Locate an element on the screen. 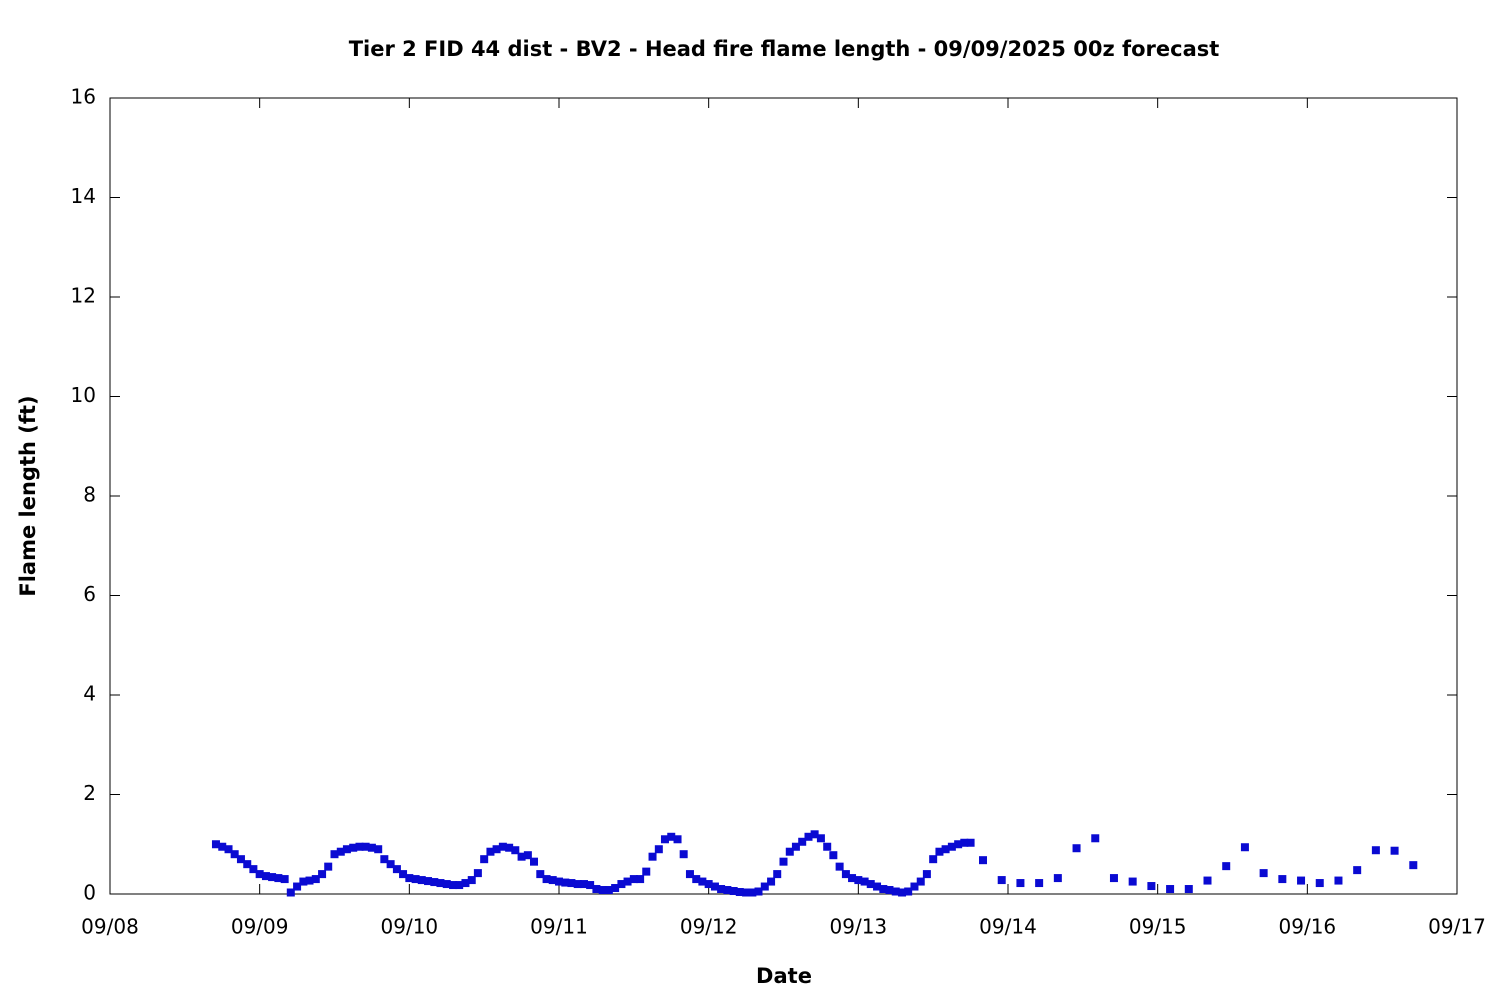  y-tick-label: 10 is located at coordinates (83, 395).